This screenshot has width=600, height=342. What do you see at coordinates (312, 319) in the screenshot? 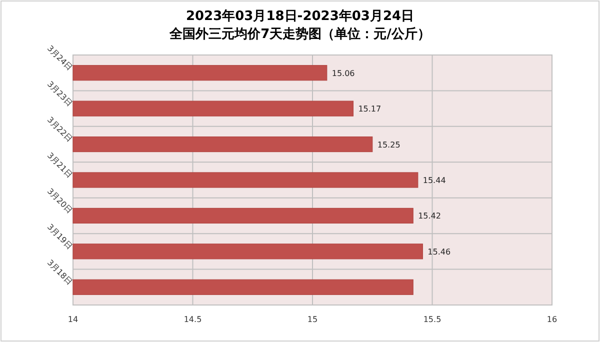
I see `x-tick-label: 15` at bounding box center [312, 319].